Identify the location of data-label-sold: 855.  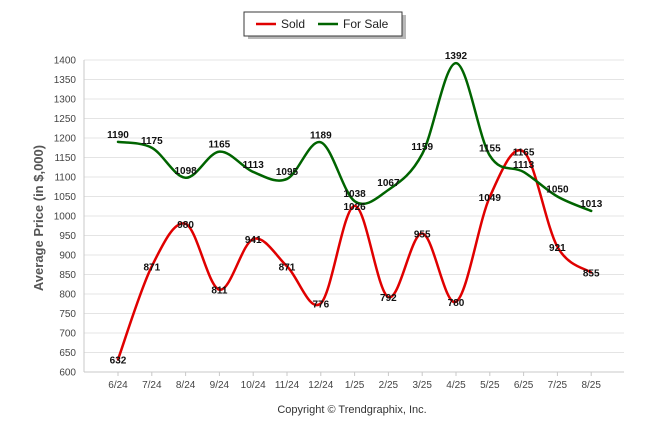
(591, 274).